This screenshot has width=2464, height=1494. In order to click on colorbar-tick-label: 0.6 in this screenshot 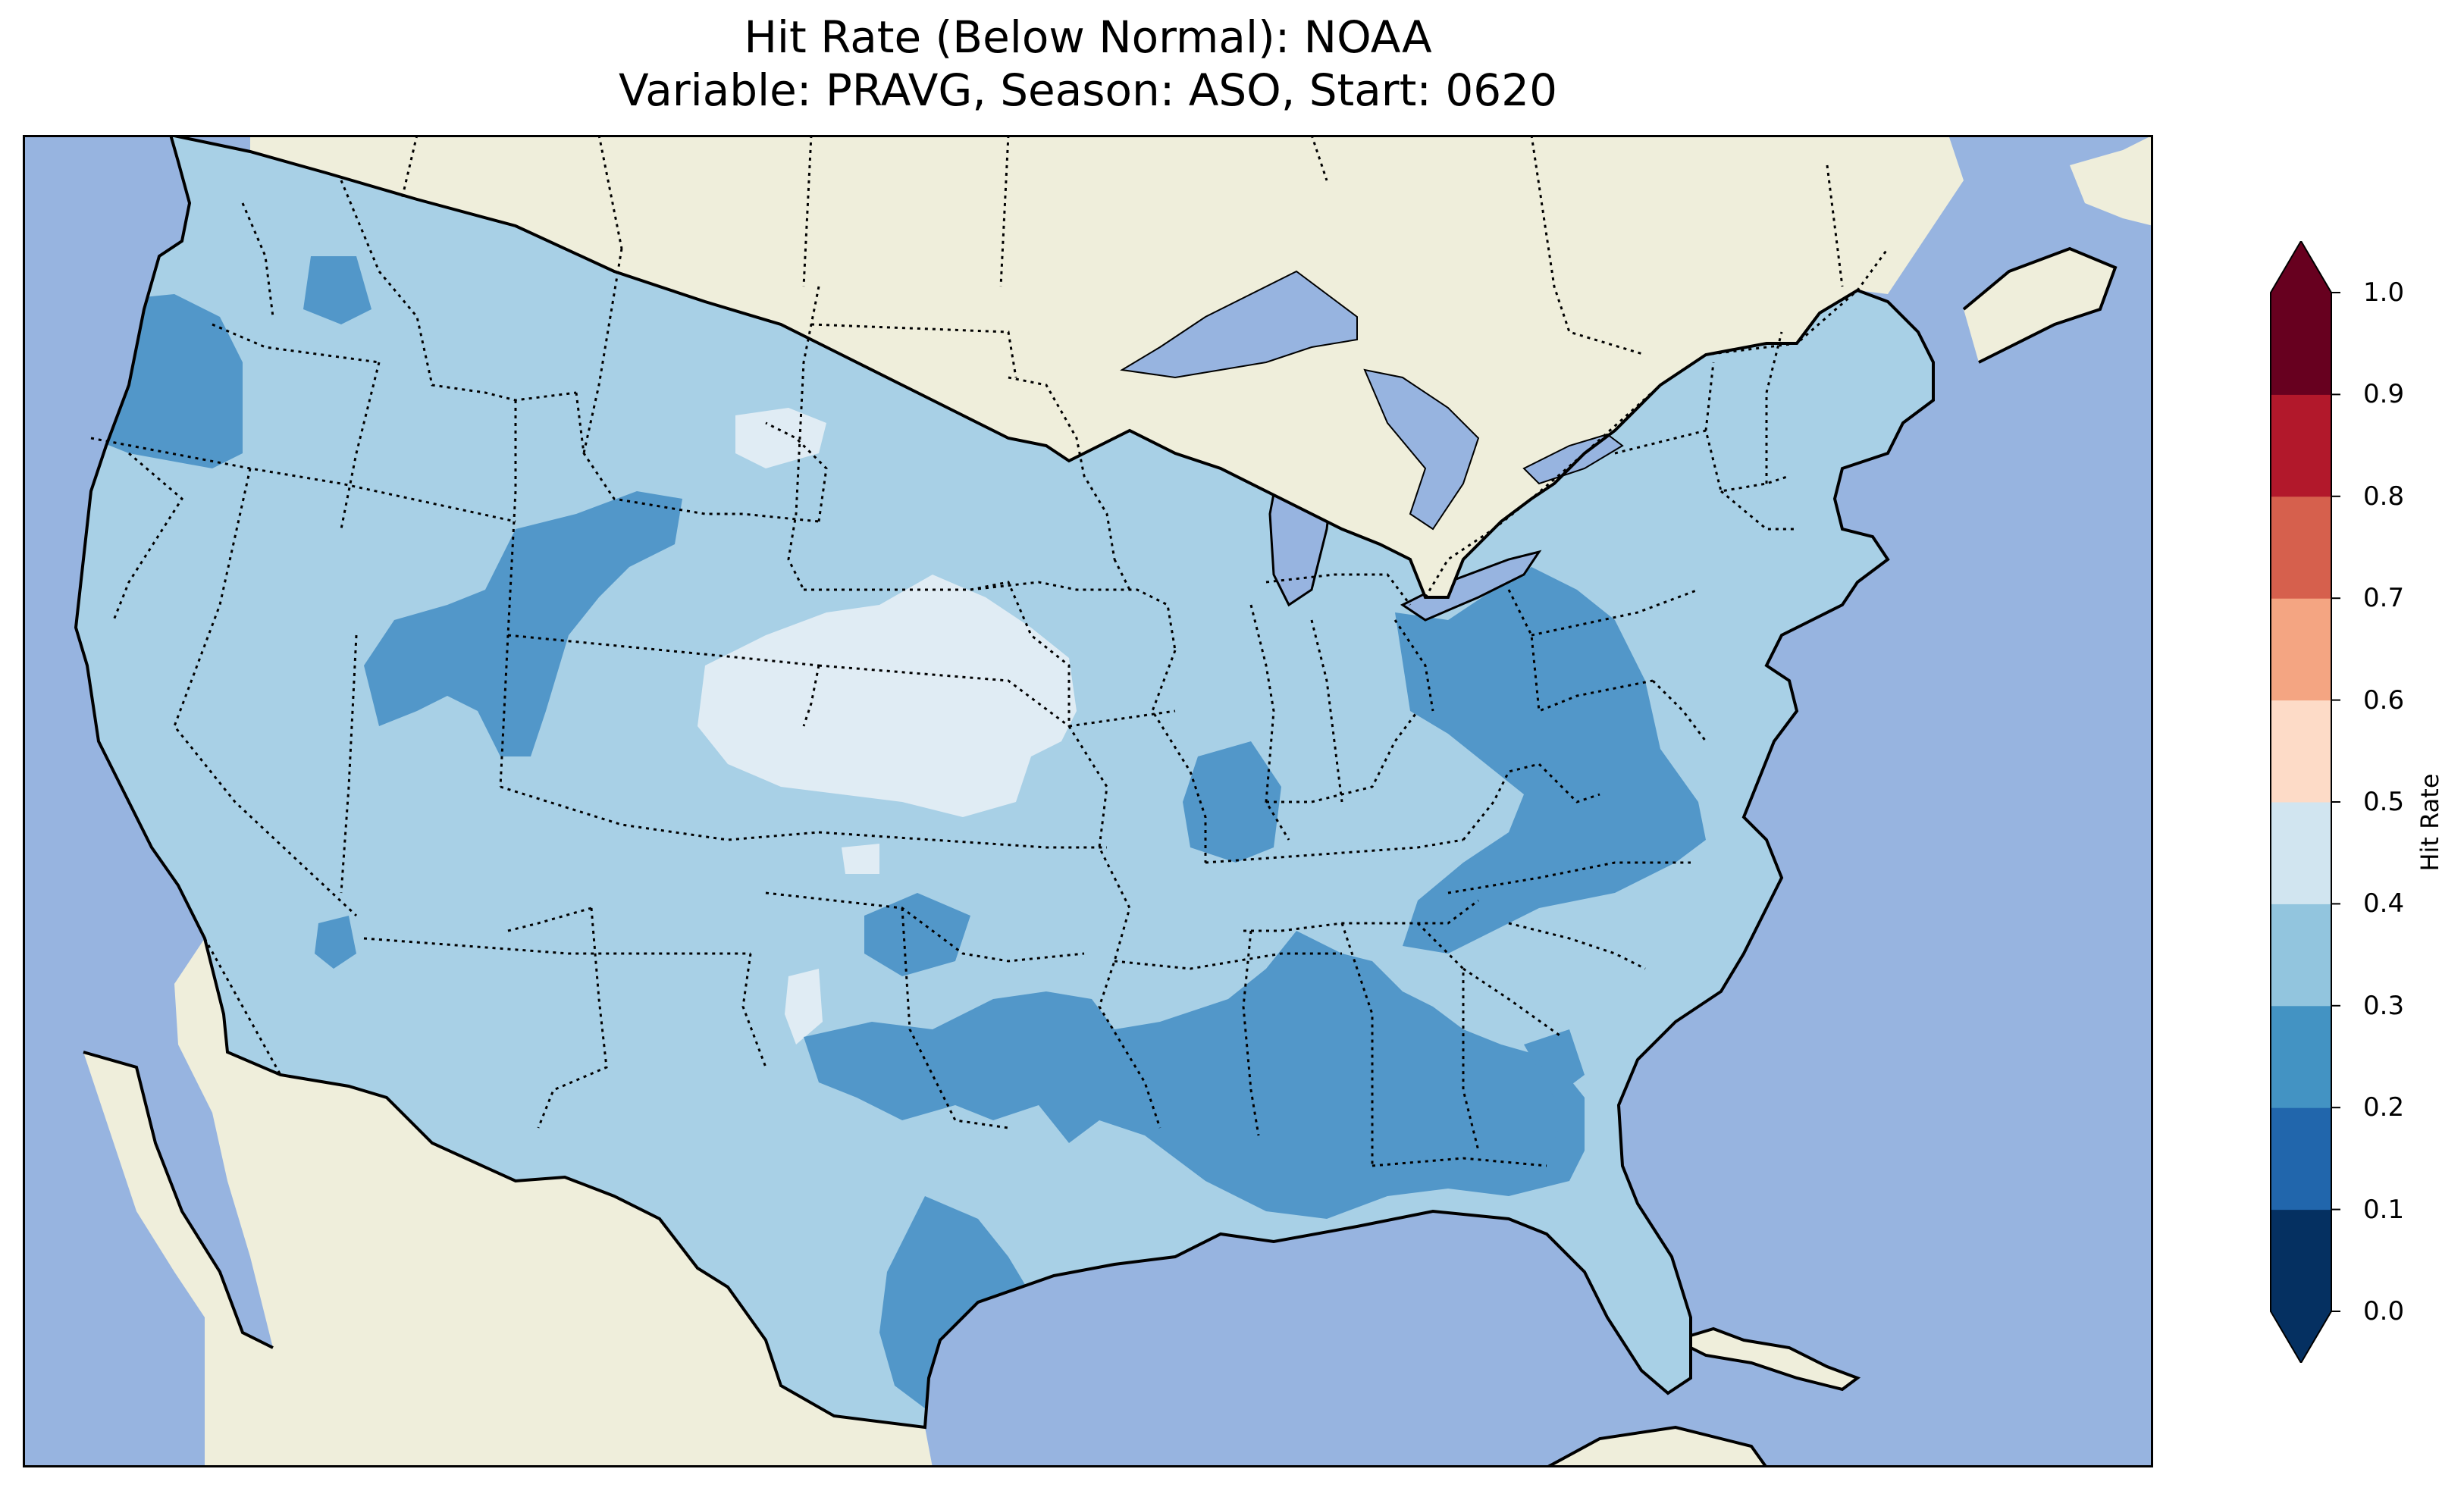, I will do `click(2384, 700)`.